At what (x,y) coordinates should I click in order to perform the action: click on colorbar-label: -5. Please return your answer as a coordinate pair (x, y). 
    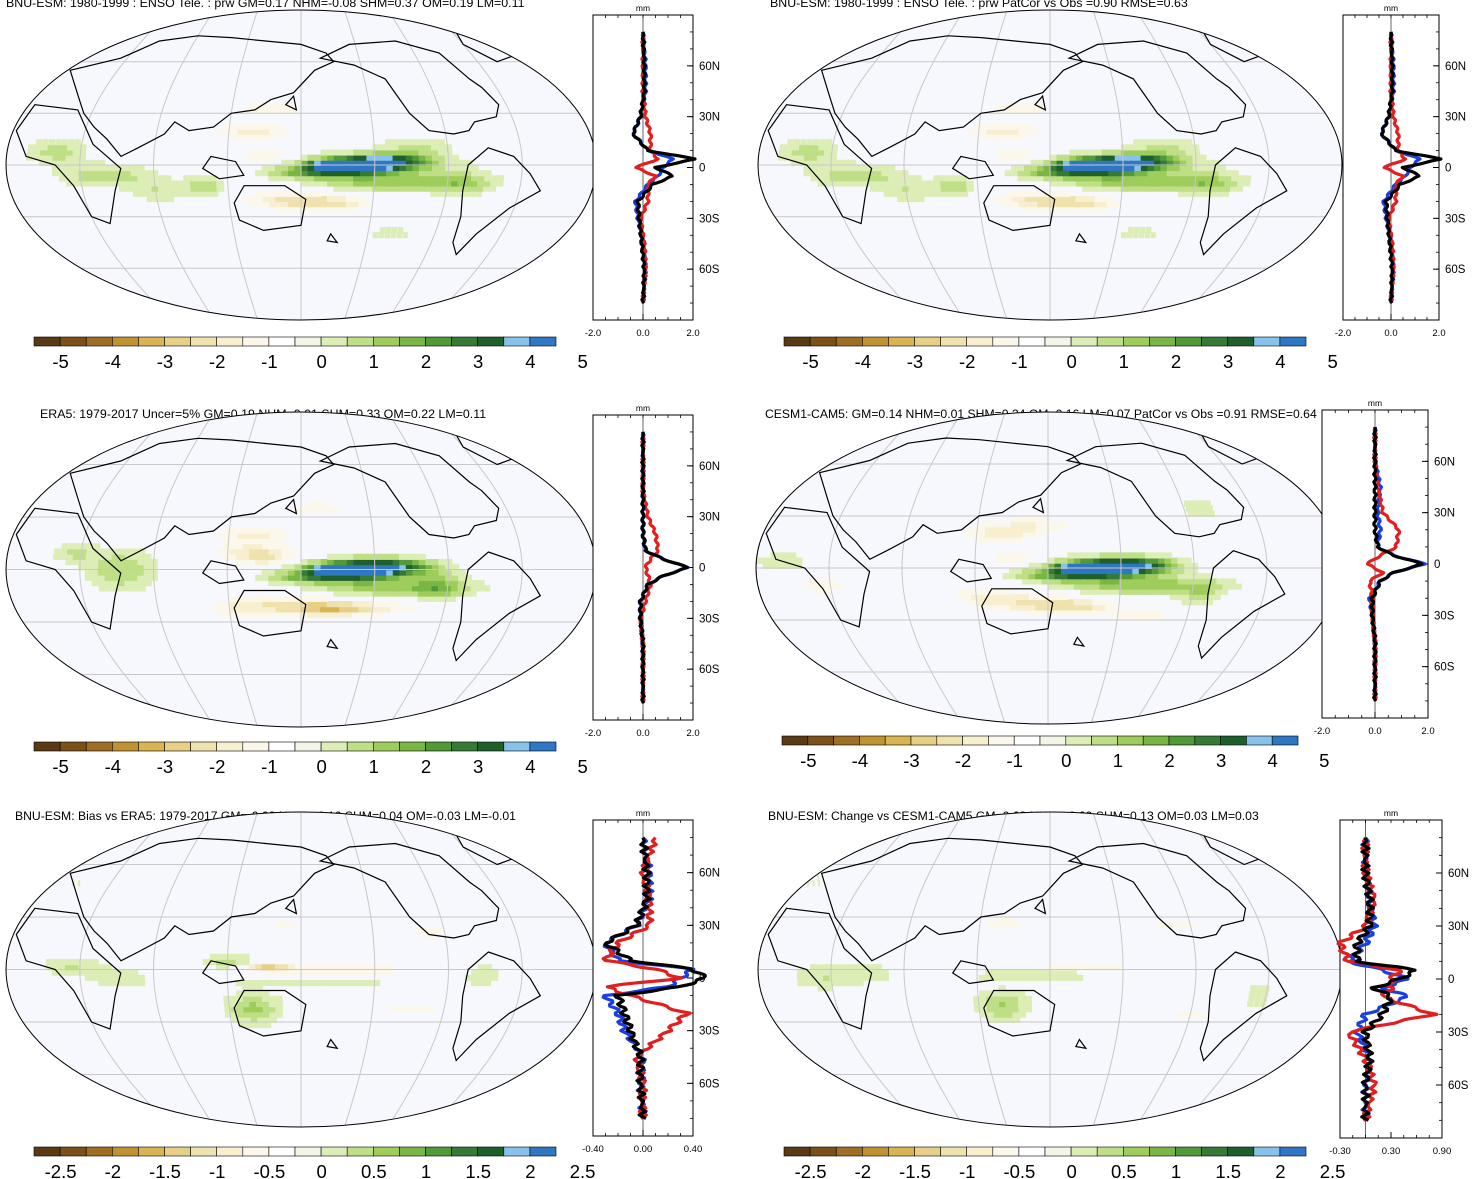
    Looking at the image, I should click on (60, 766).